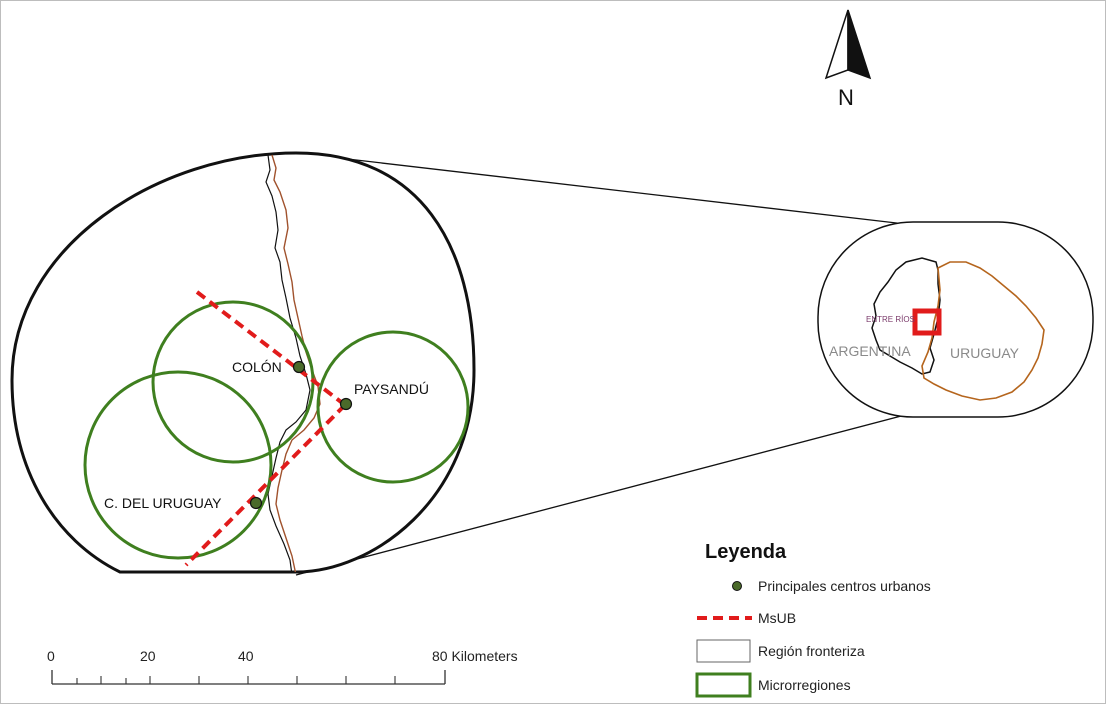 This screenshot has width=1107, height=705. Describe the element at coordinates (163, 503) in the screenshot. I see `city-label-c-del-uruguay: C. DEL URUGUAY` at that location.